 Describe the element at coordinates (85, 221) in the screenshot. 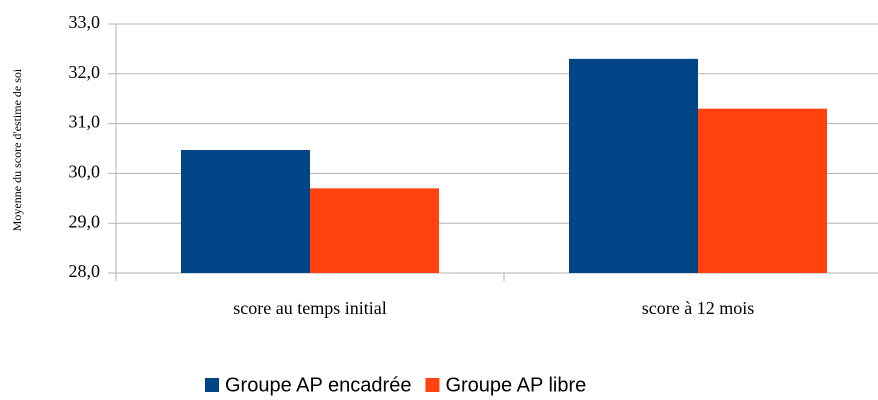

I see `y-tick-label: 29,0` at that location.